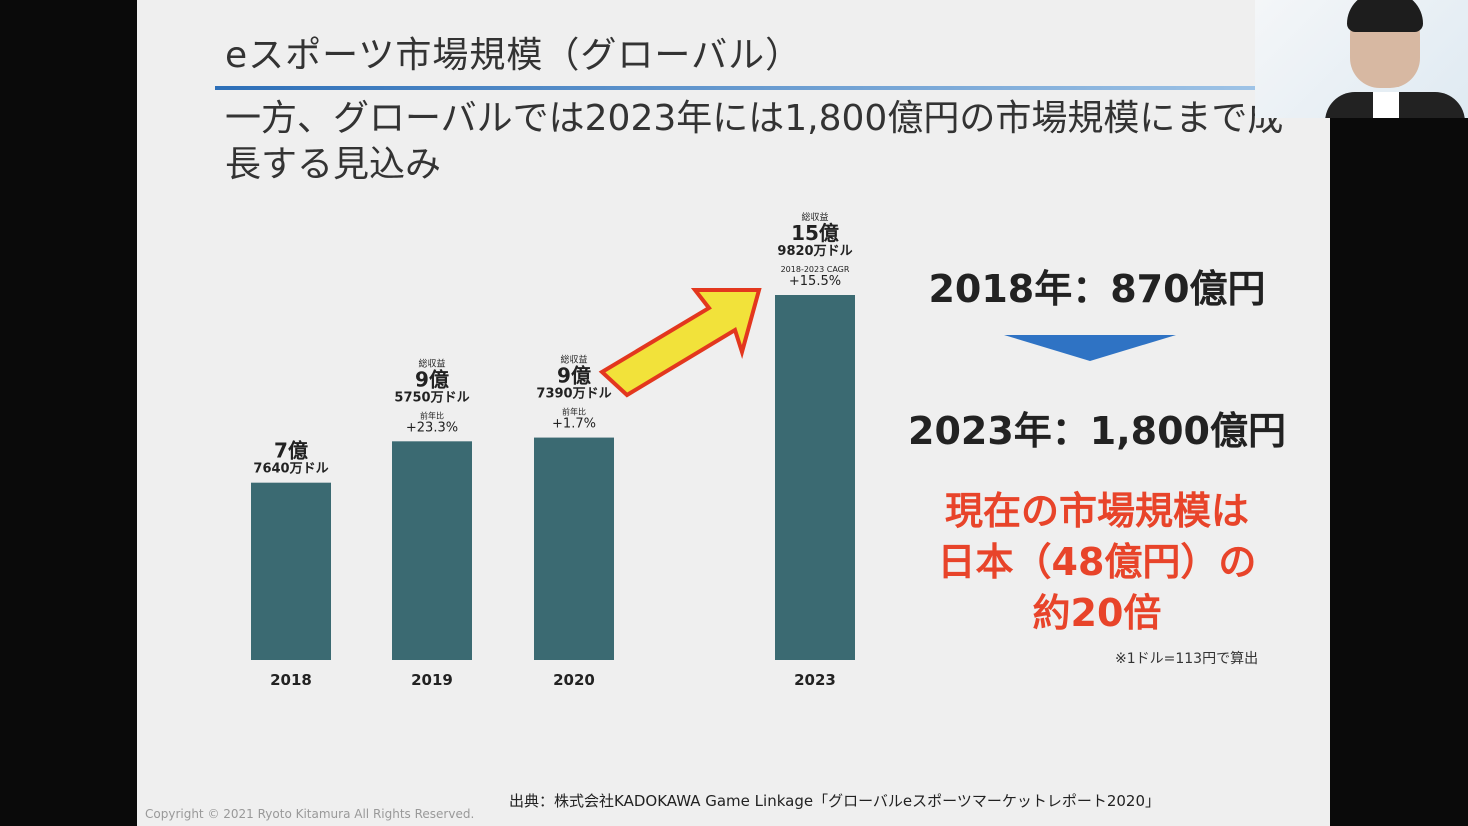  Describe the element at coordinates (574, 424) in the screenshot. I see `growth-label: +1.7%` at that location.